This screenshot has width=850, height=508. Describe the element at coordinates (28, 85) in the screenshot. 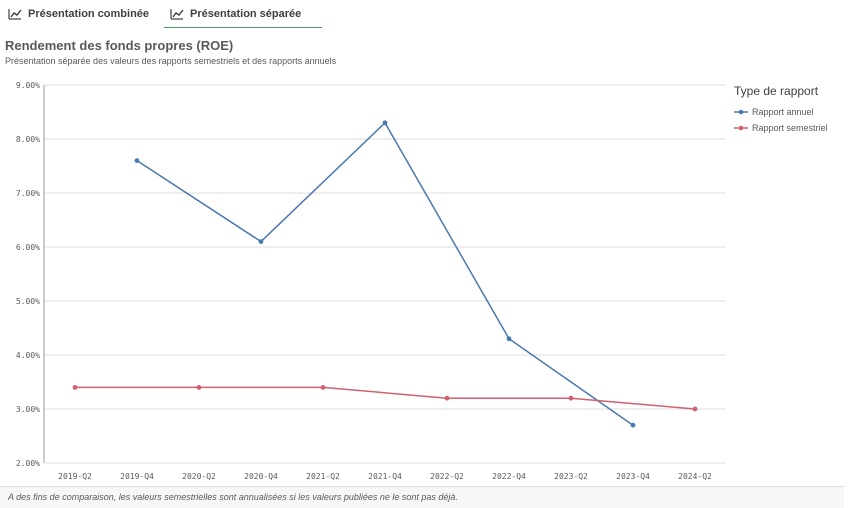

I see `y-tick-label: 9.00%` at that location.